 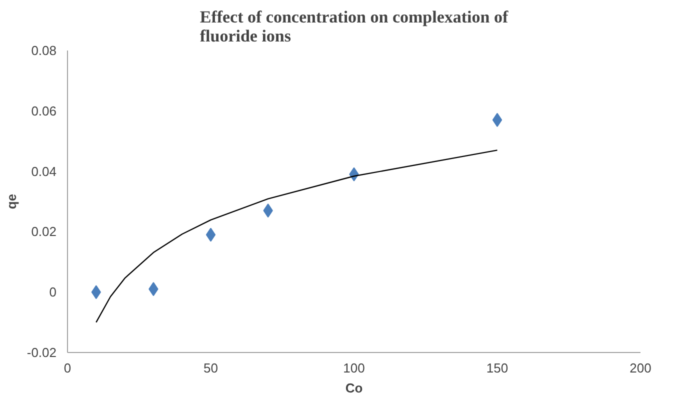 I want to click on x-tick-label: 200, so click(x=641, y=368).